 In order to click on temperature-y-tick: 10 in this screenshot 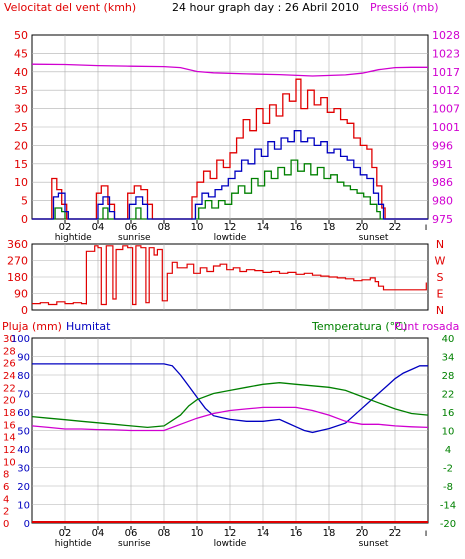, I will do `click(448, 432)`.